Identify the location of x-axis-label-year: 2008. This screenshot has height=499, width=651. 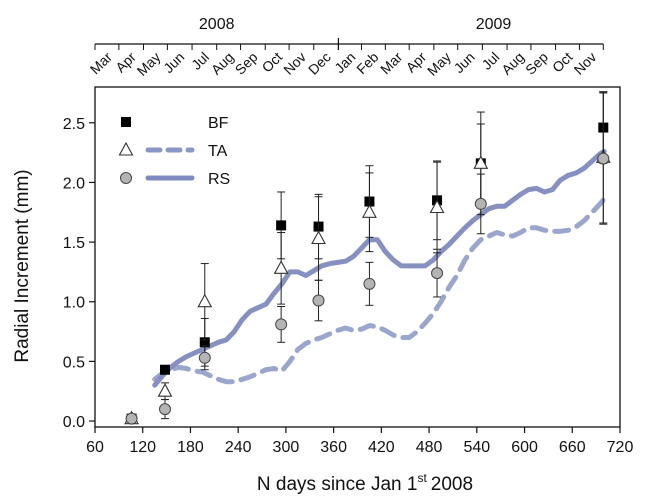
(452, 484).